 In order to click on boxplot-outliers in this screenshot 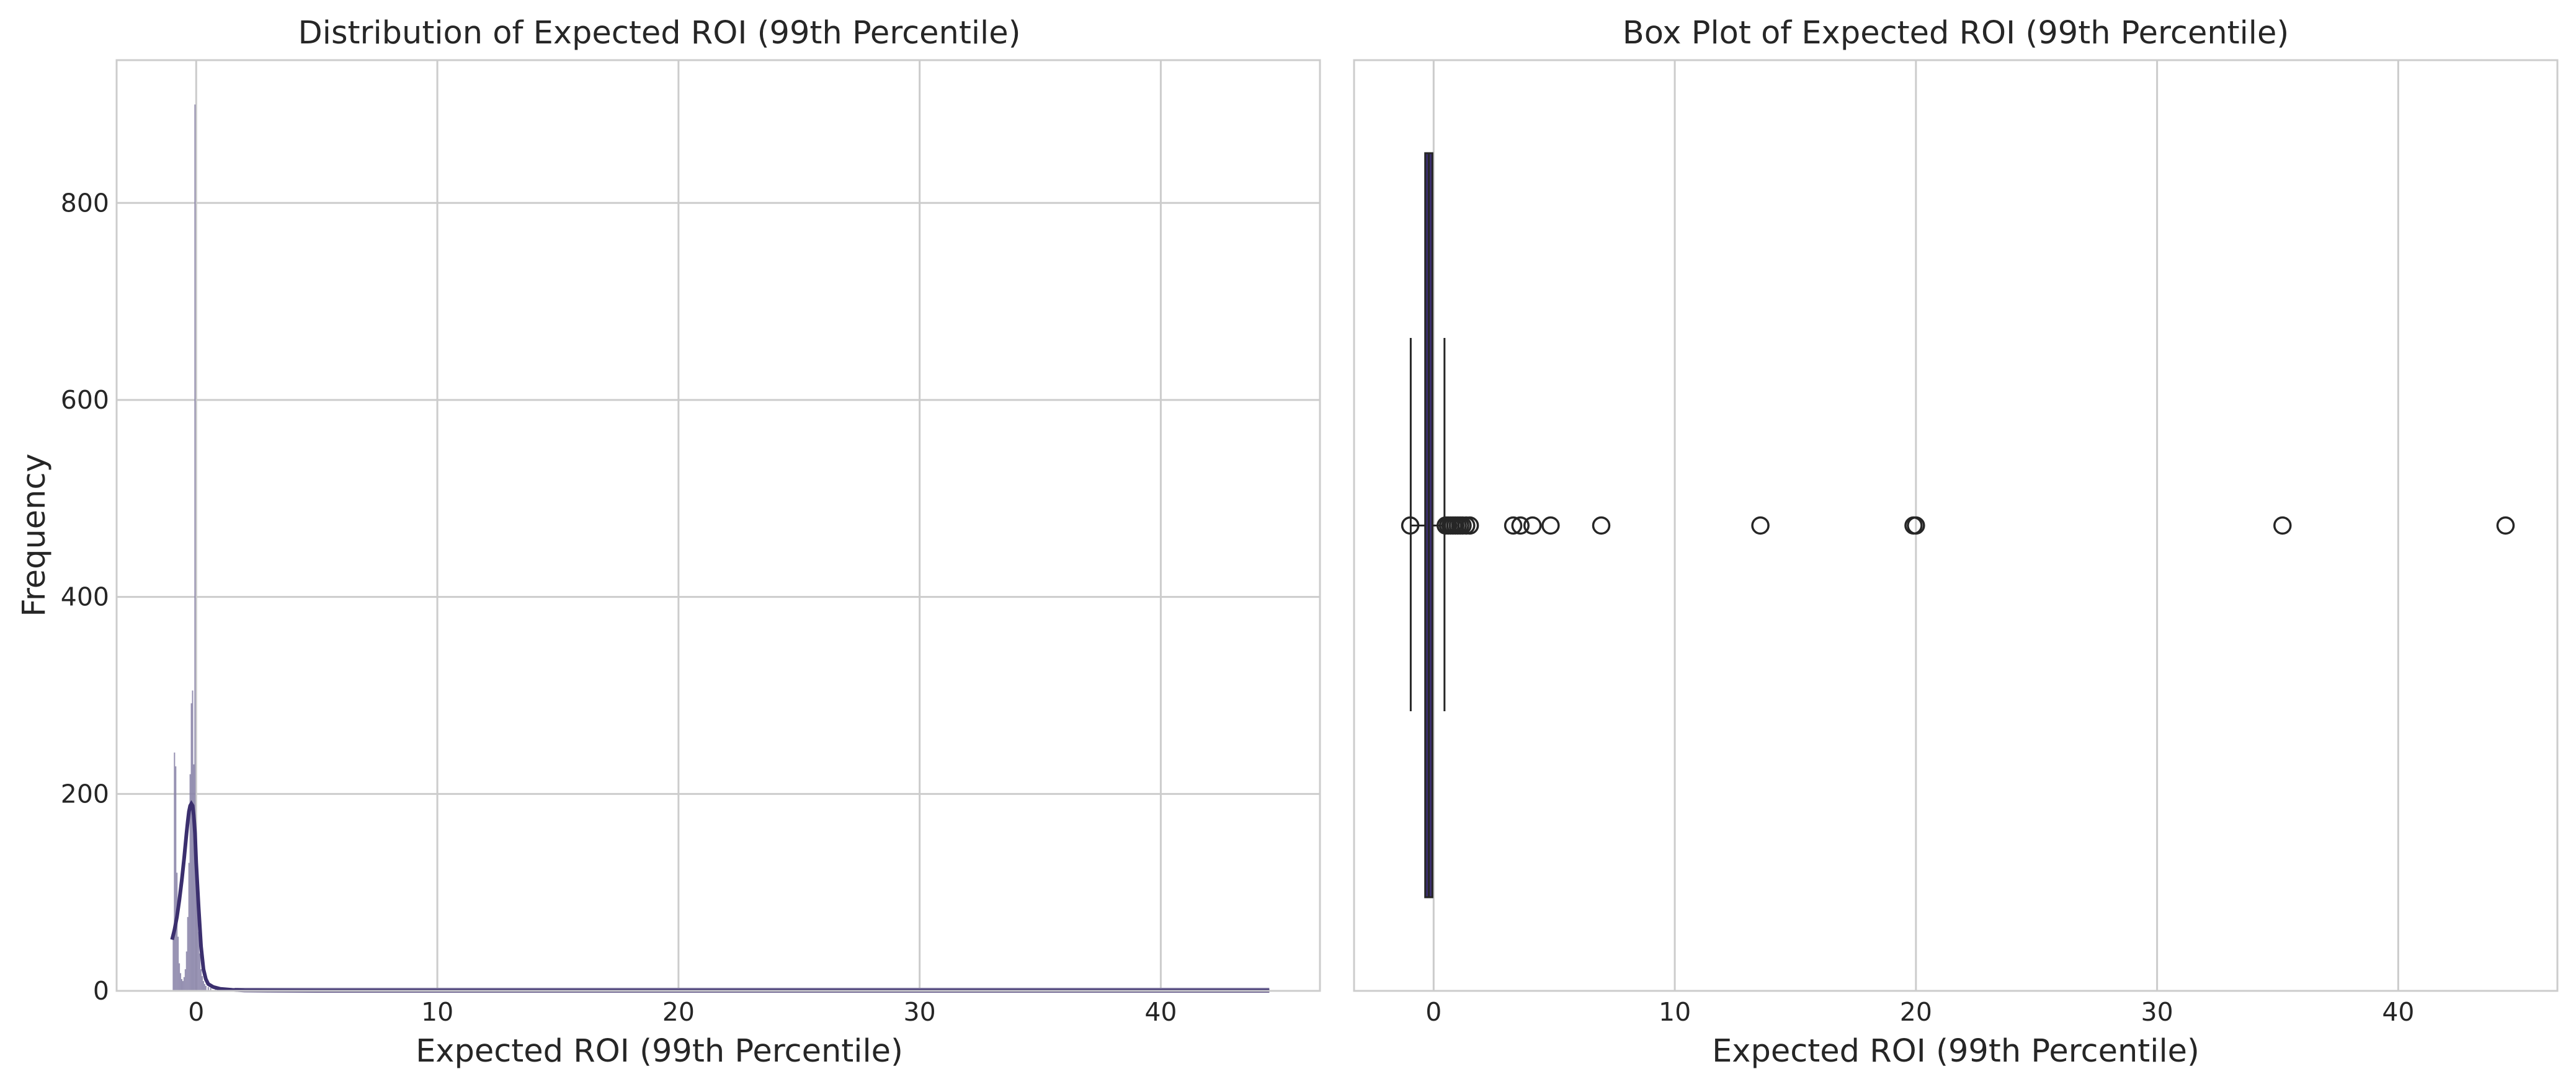, I will do `click(1958, 525)`.